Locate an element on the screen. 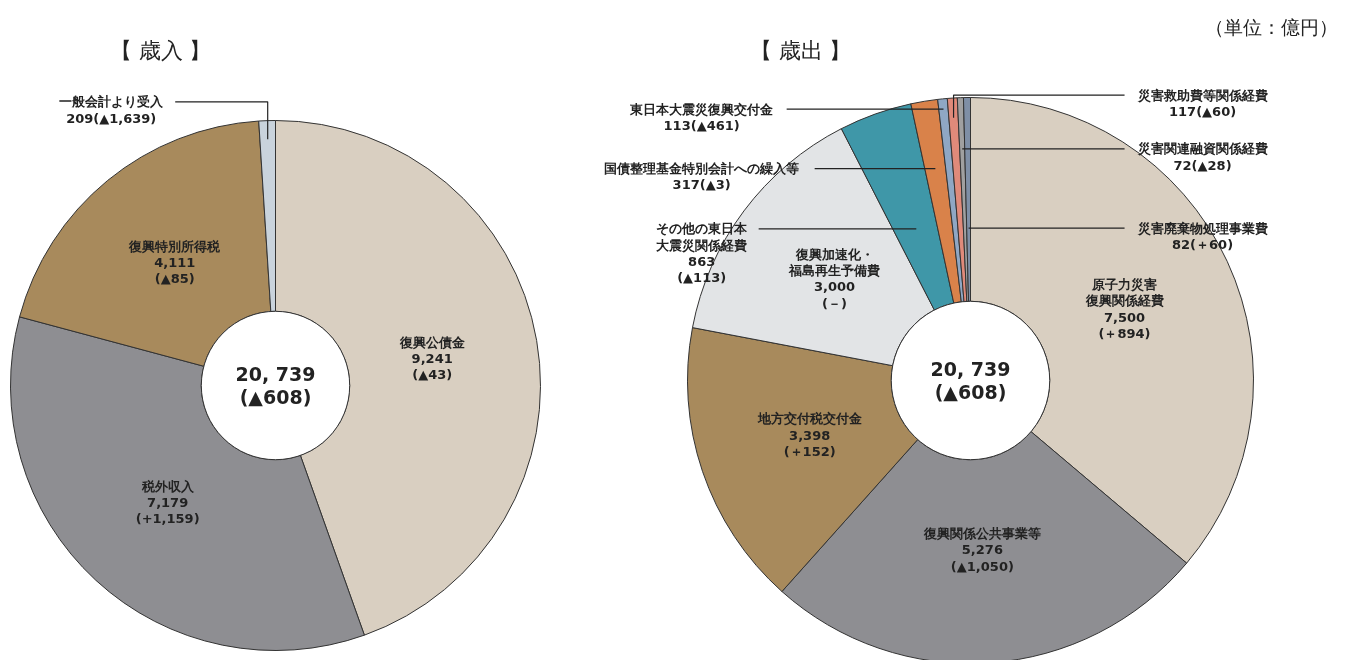 The image size is (1368, 663). data-label: 7,179 (+1,159) is located at coordinates (167, 510).